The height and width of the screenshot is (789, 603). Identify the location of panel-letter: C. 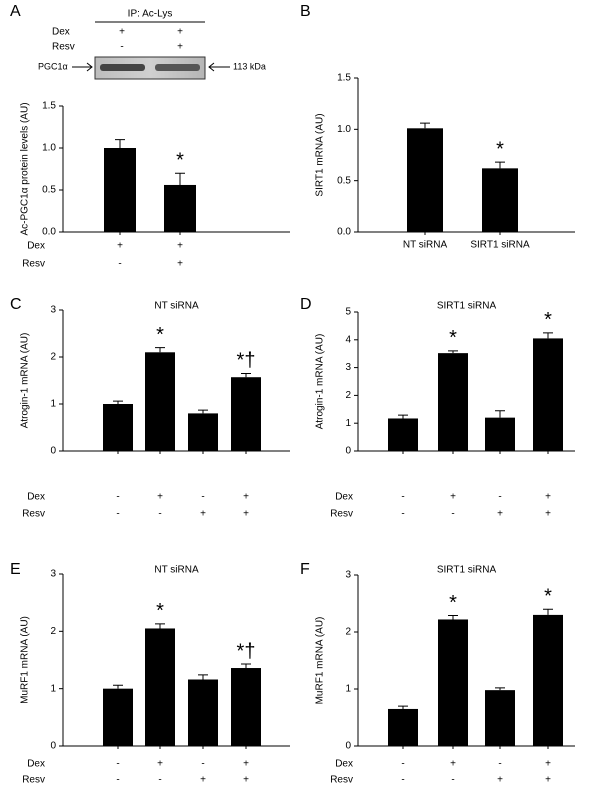
(16, 304).